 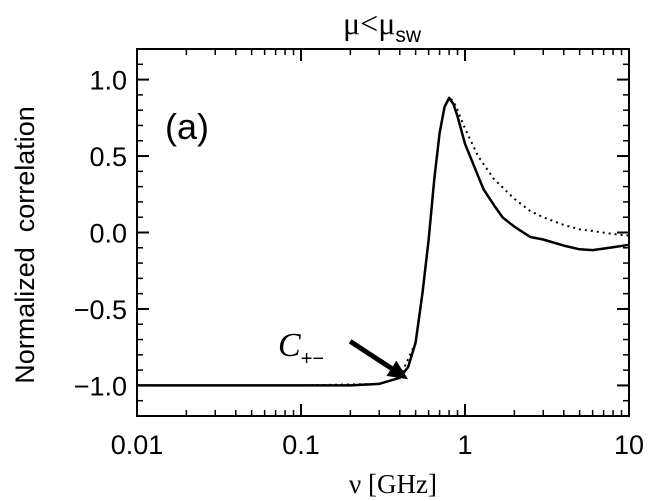 I want to click on chart-title: μ<μsw, so click(x=382, y=26).